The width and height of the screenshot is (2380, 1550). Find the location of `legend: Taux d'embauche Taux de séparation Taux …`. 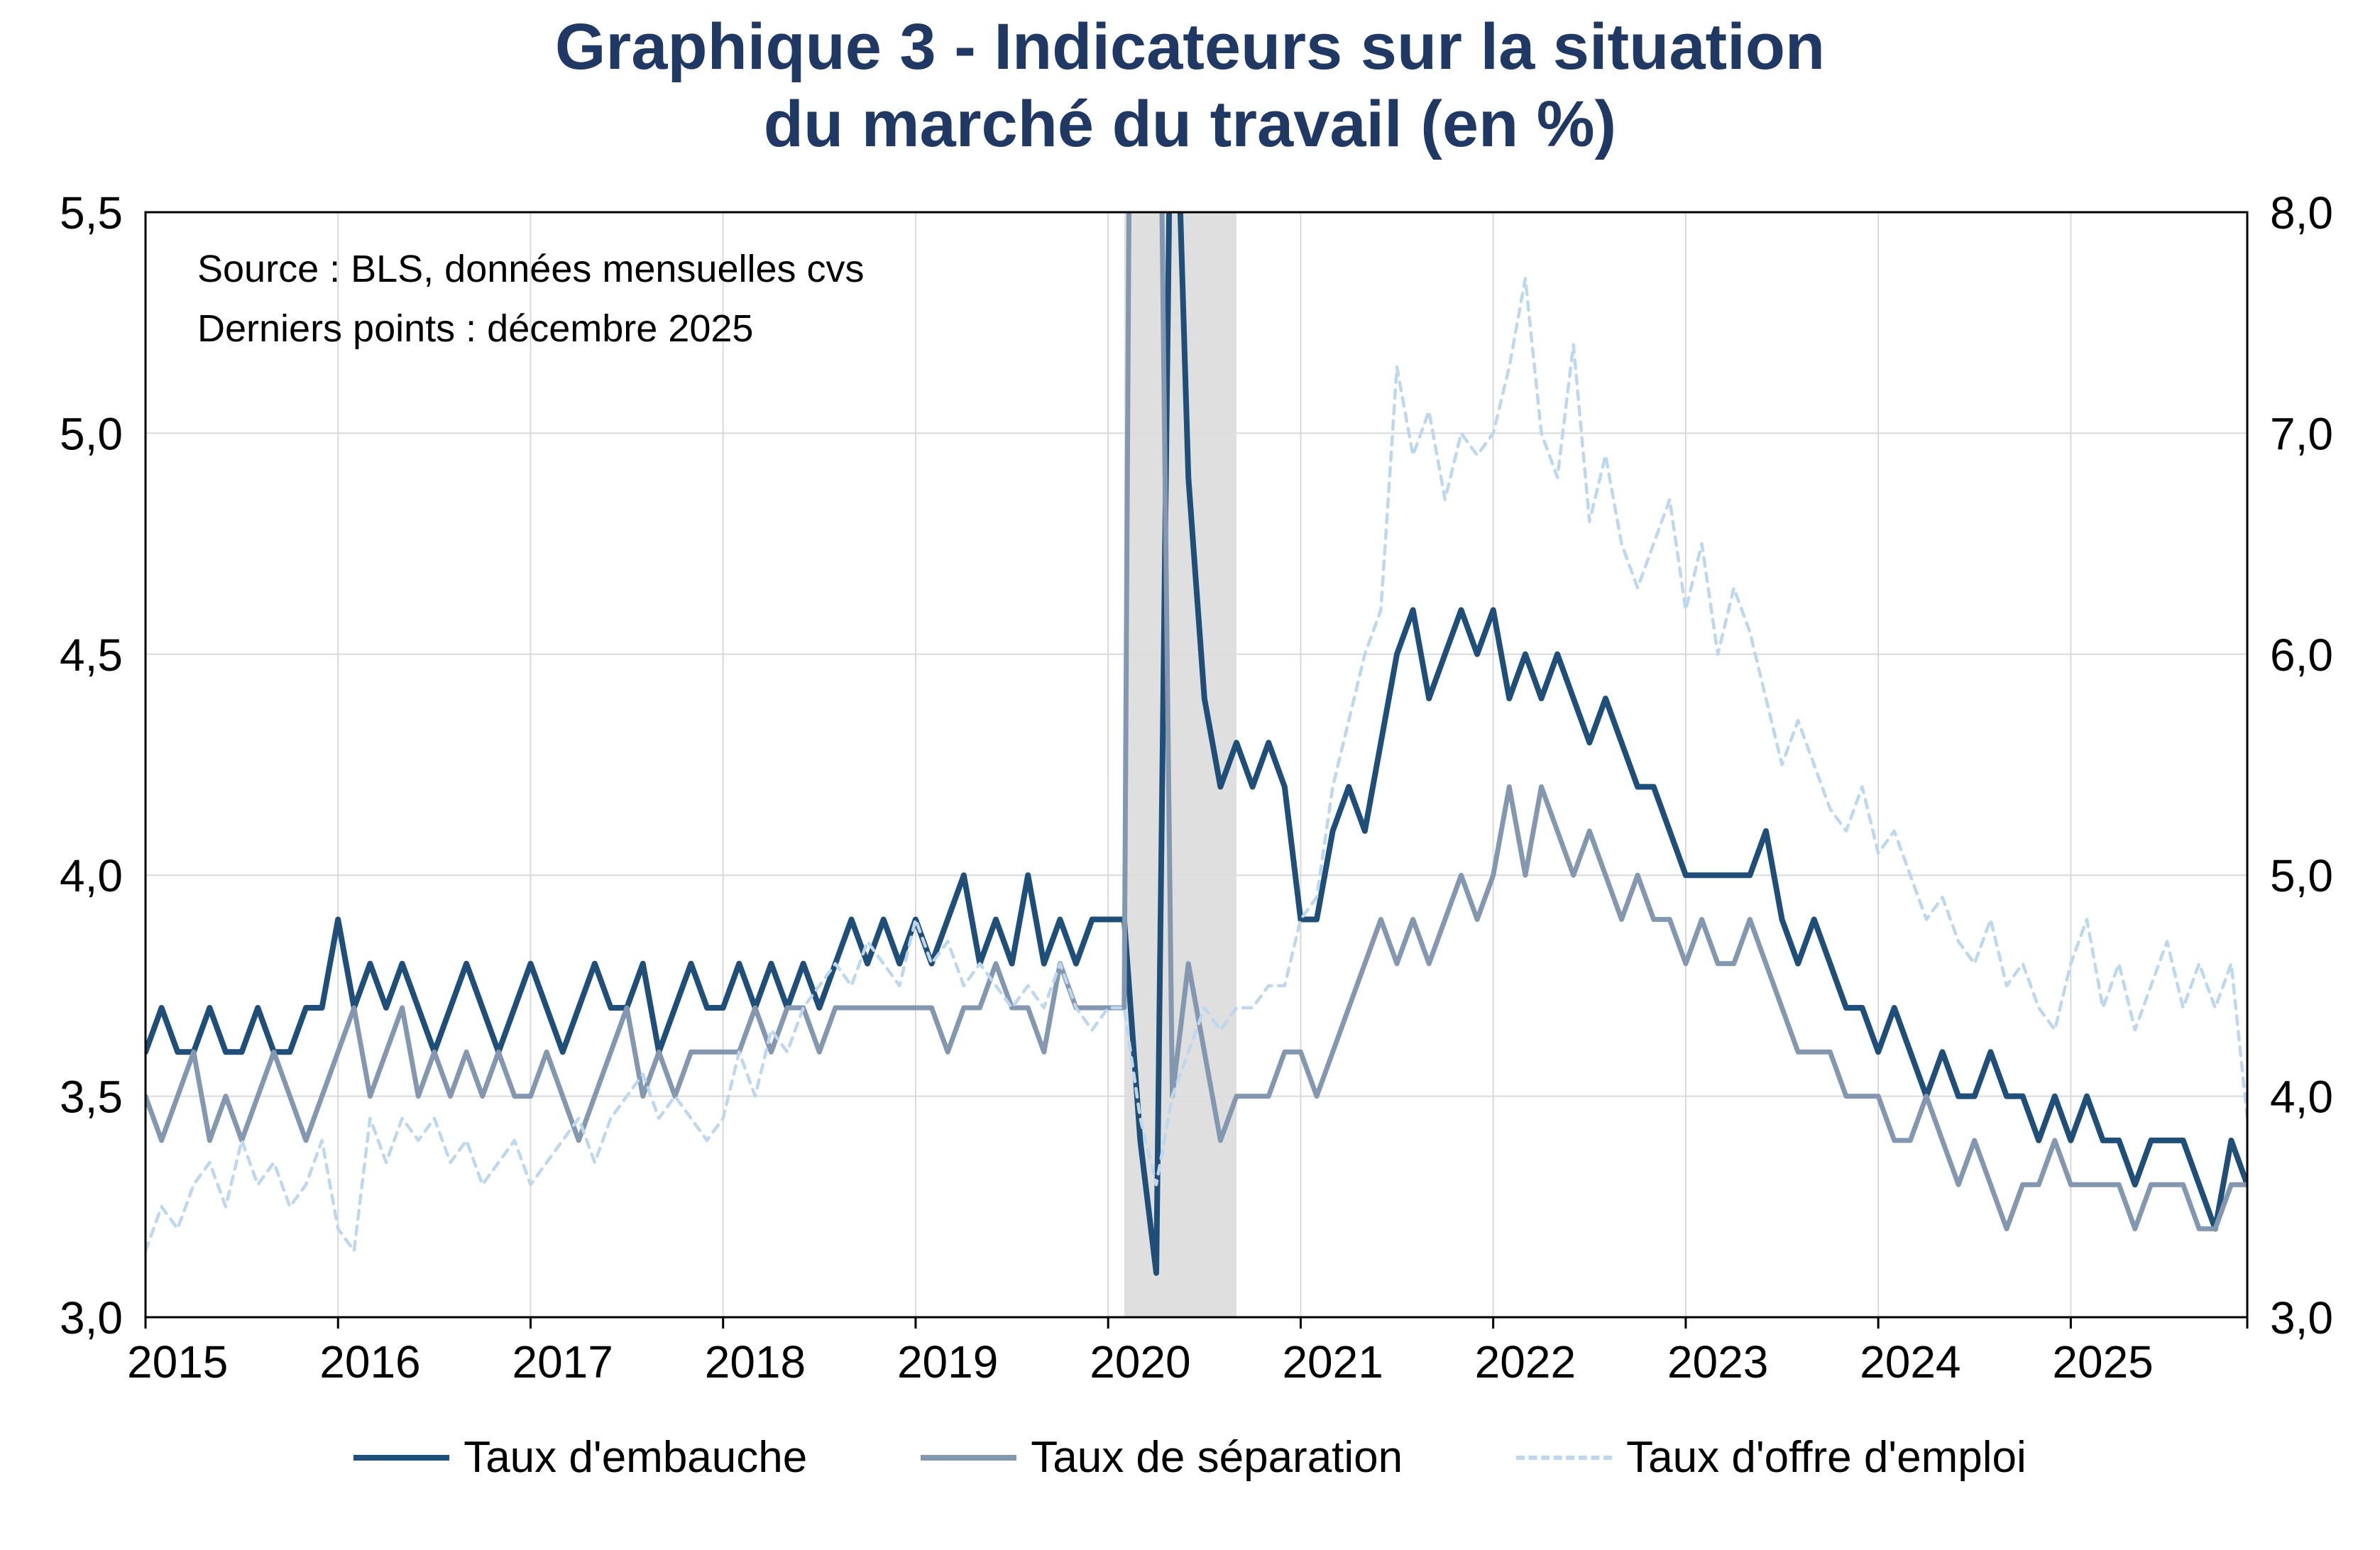

legend: Taux d'embauche Taux de séparation Taux … is located at coordinates (1190, 1457).